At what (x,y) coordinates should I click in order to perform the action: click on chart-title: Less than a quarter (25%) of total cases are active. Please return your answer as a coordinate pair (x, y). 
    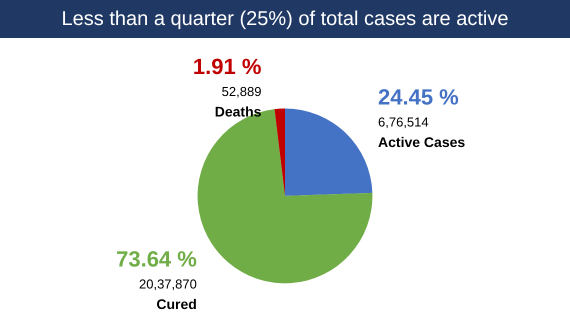
    Looking at the image, I should click on (285, 19).